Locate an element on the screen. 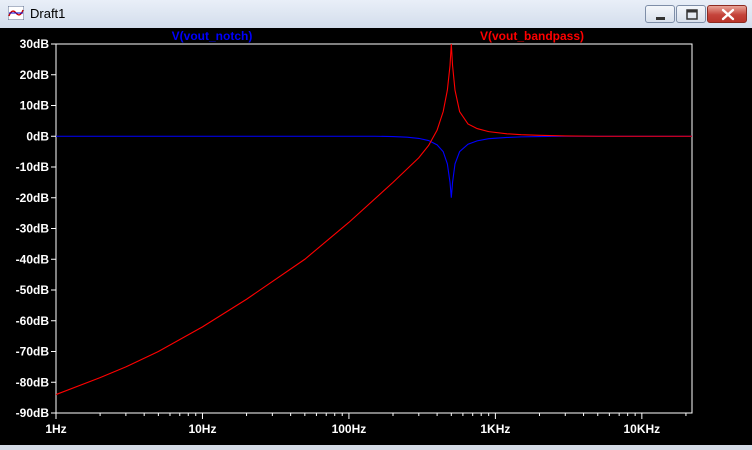 This screenshot has width=752, height=450. y-tick-label: 30dB is located at coordinates (35, 44).